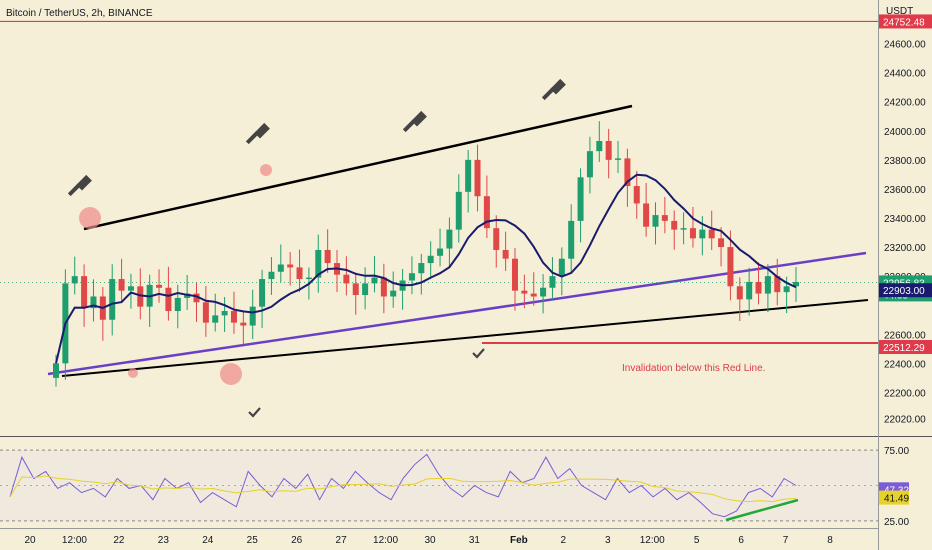 This screenshot has height=550, width=932. What do you see at coordinates (905, 74) in the screenshot?
I see `price-tick-label: 24400.00` at bounding box center [905, 74].